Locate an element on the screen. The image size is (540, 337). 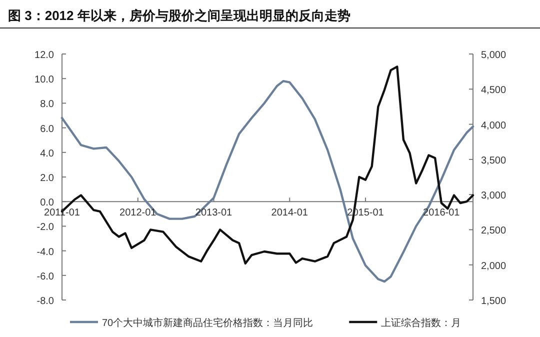
y-tick-label: 10.0 is located at coordinates (44, 80).